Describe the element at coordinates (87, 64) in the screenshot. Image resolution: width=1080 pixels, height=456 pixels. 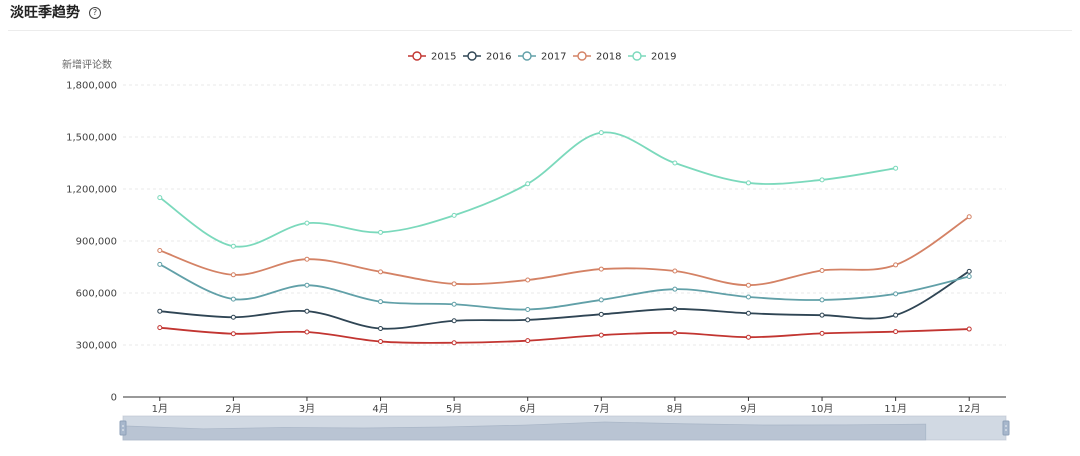
I see `y-axis-label: 新增评论数` at that location.